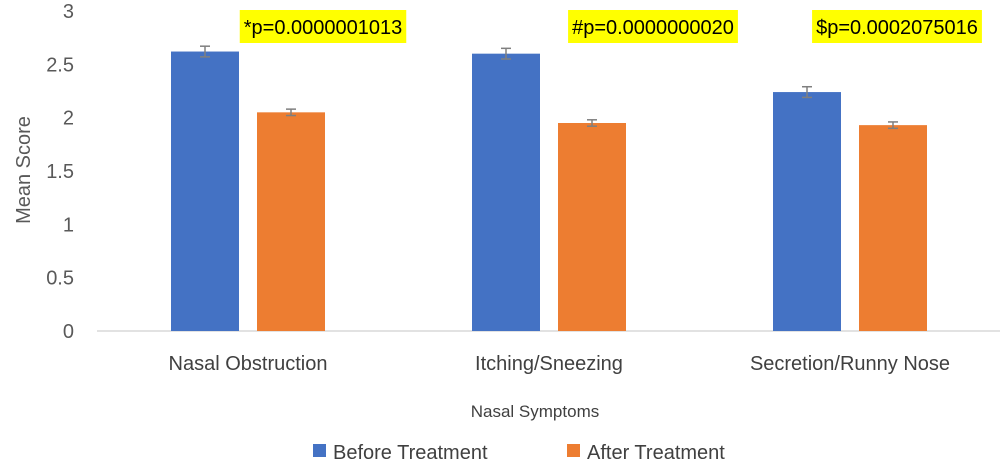 This screenshot has width=1000, height=474. Describe the element at coordinates (60, 65) in the screenshot. I see `y-tick-label: 2.5` at that location.